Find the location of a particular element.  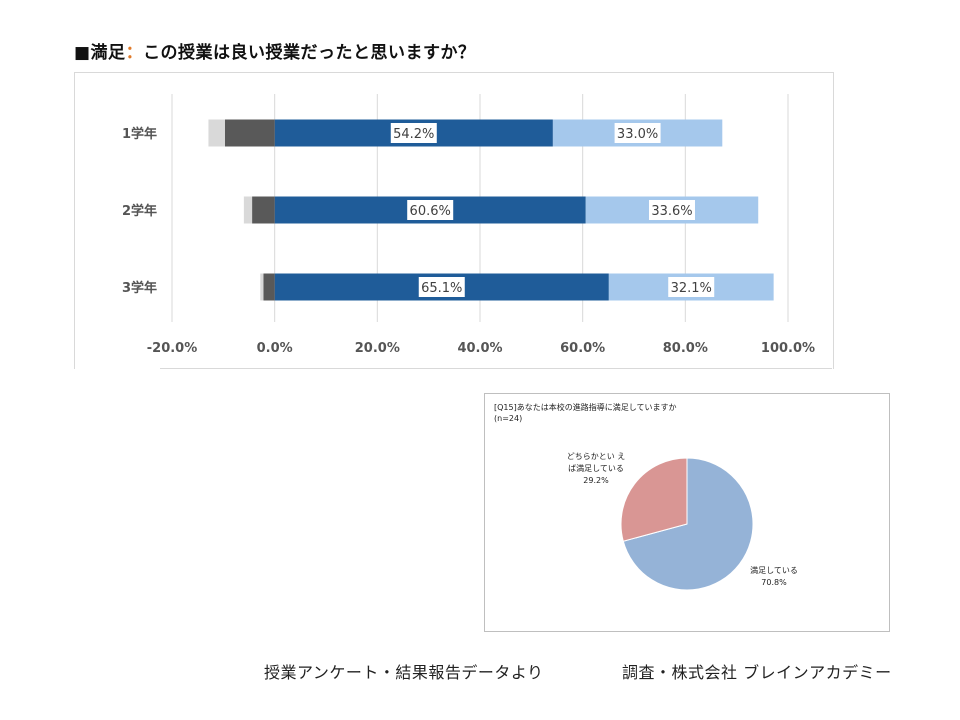

x-tick-label: 60.0% is located at coordinates (582, 348).